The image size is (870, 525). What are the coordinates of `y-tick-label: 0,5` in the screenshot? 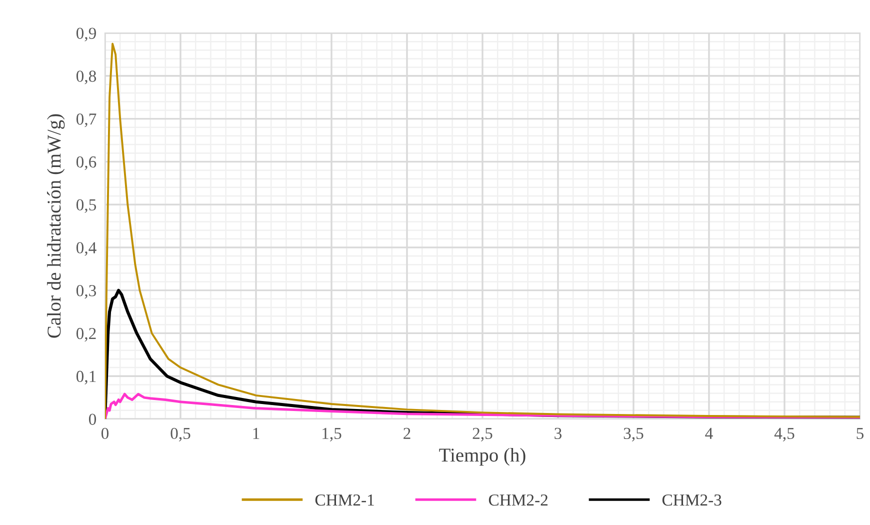 It's located at (86, 206).